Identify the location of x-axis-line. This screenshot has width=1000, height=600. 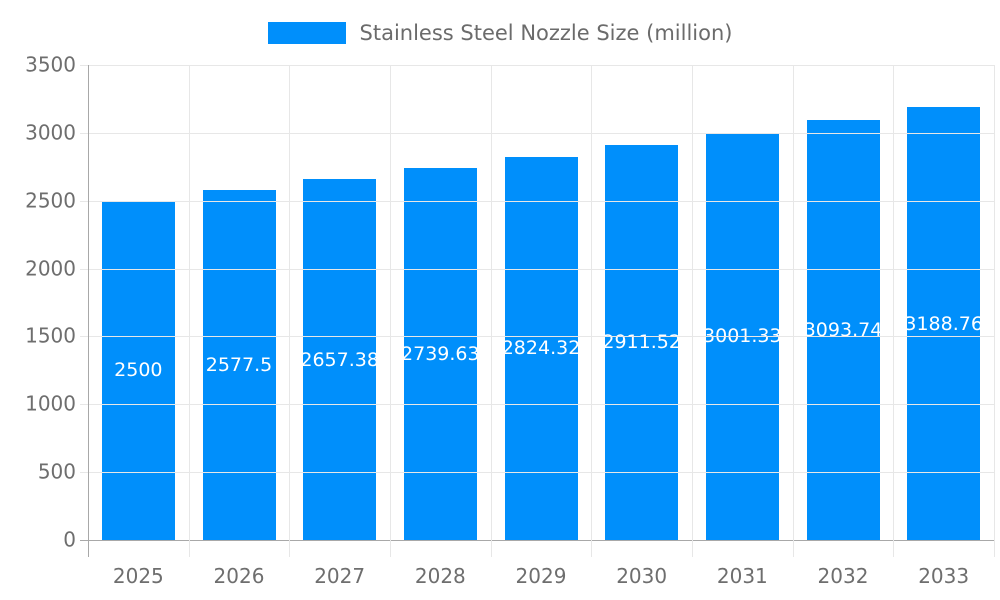
(537, 540).